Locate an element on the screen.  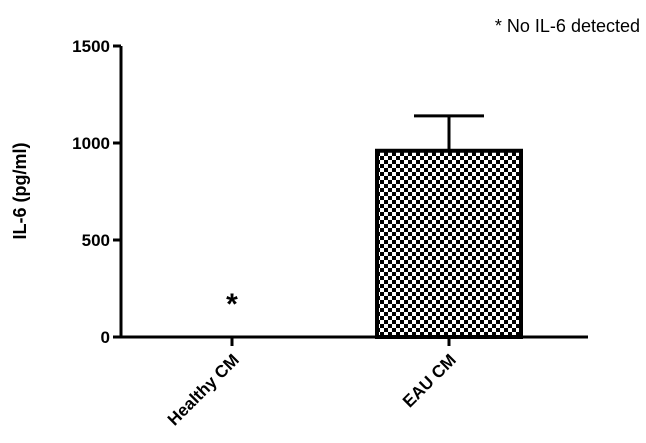
bars is located at coordinates (449, 243).